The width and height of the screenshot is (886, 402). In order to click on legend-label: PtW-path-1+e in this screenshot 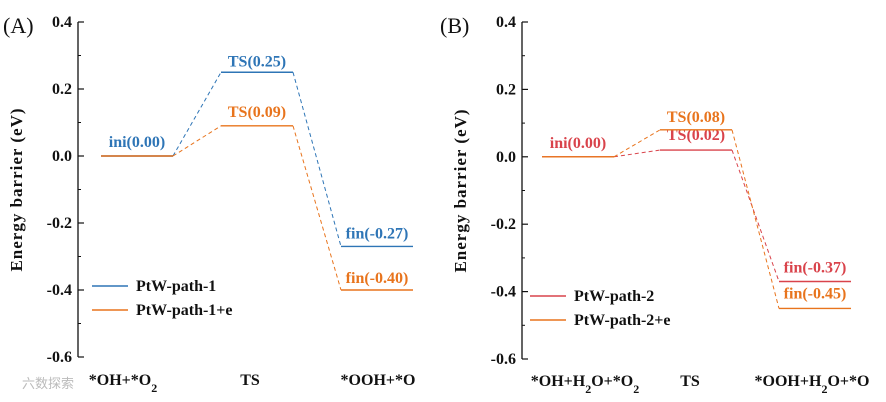, I will do `click(184, 310)`.